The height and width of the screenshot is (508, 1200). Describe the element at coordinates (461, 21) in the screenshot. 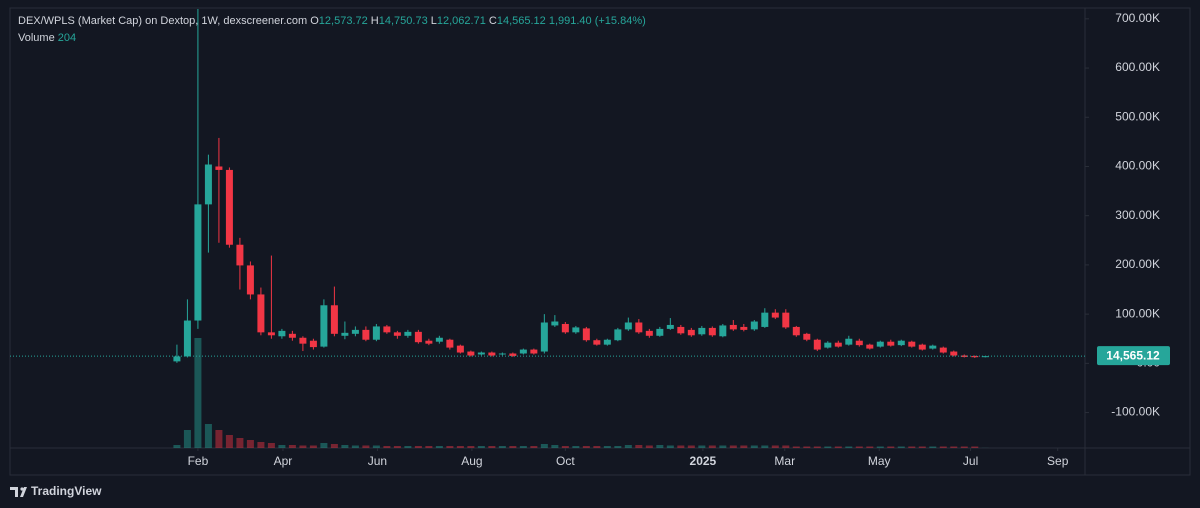

I see `low-value: 12,062.71` at that location.